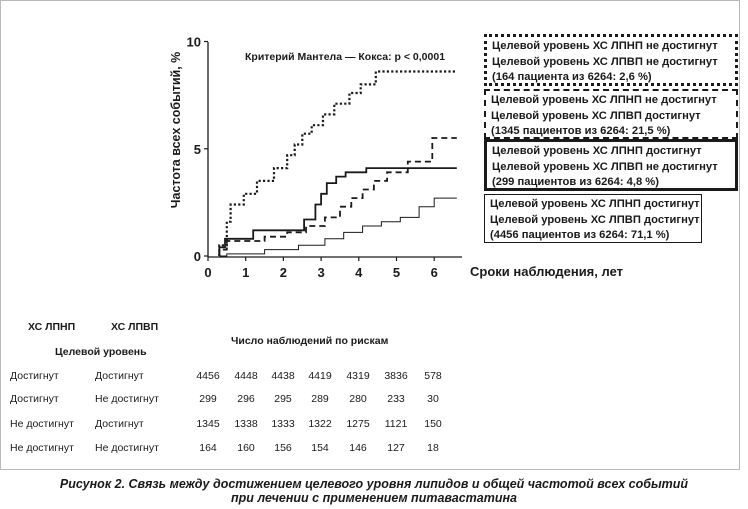 This screenshot has height=509, width=748. Describe the element at coordinates (581, 131) in the screenshot. I see `legend-line: (1345 пациентов из 6264: 21,5 %)` at that location.